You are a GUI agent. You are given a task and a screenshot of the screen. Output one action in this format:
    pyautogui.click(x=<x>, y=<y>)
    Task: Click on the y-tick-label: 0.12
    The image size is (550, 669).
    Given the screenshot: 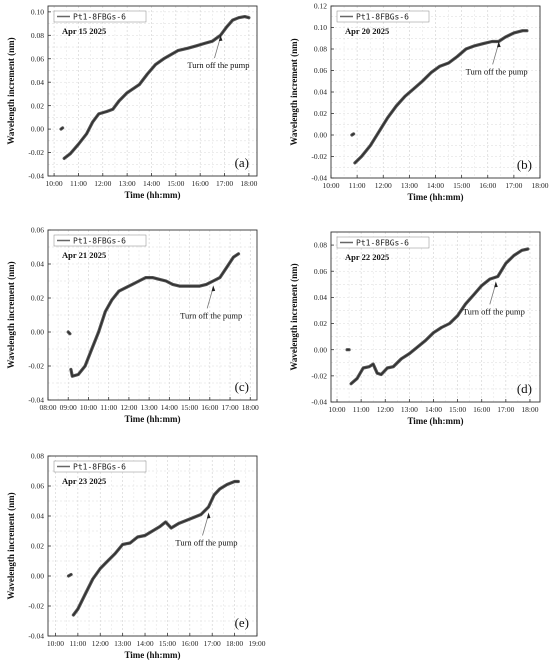 What is the action you would take?
    pyautogui.click(x=320, y=6)
    